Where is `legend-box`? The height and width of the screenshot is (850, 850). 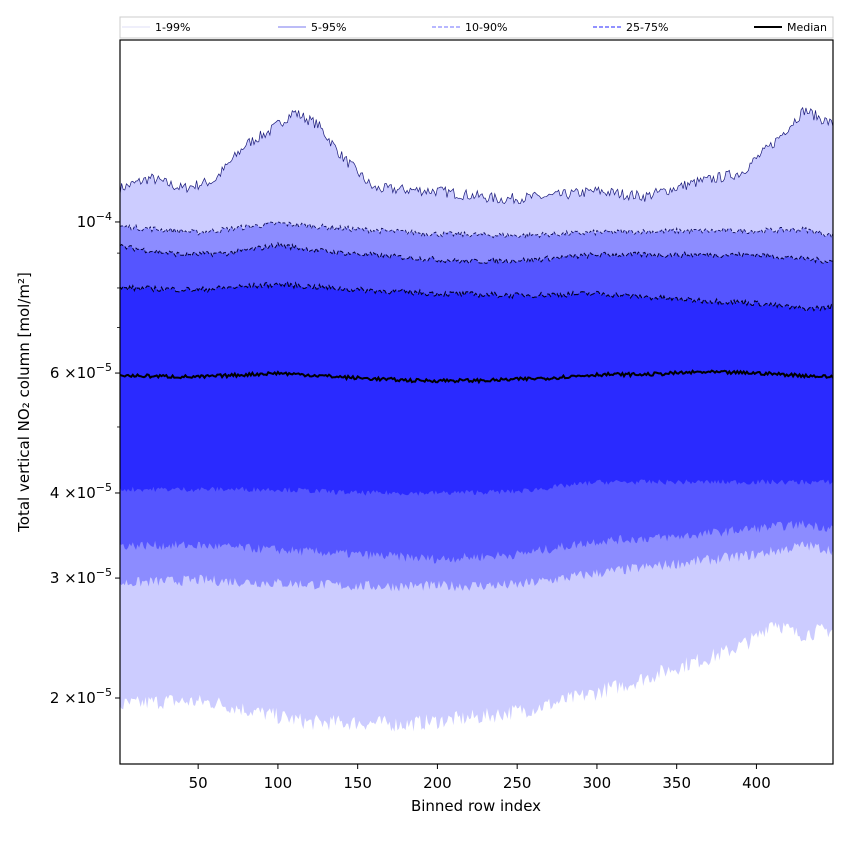 legend-box is located at coordinates (476, 27).